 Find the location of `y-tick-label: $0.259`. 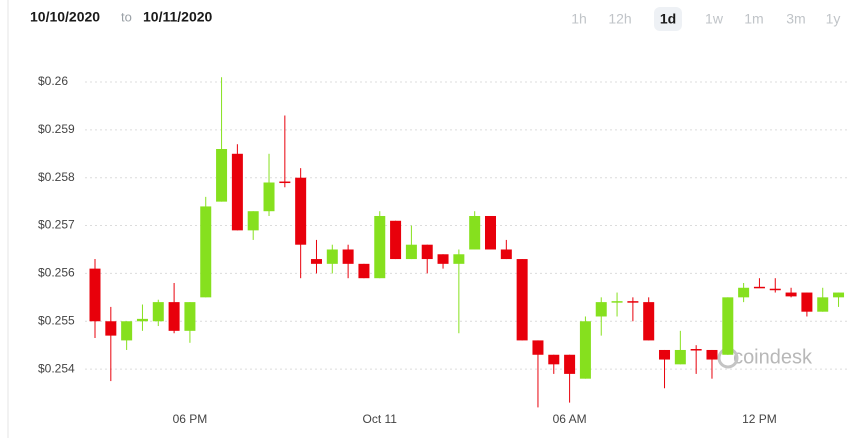

y-tick-label: $0.259 is located at coordinates (56, 129).